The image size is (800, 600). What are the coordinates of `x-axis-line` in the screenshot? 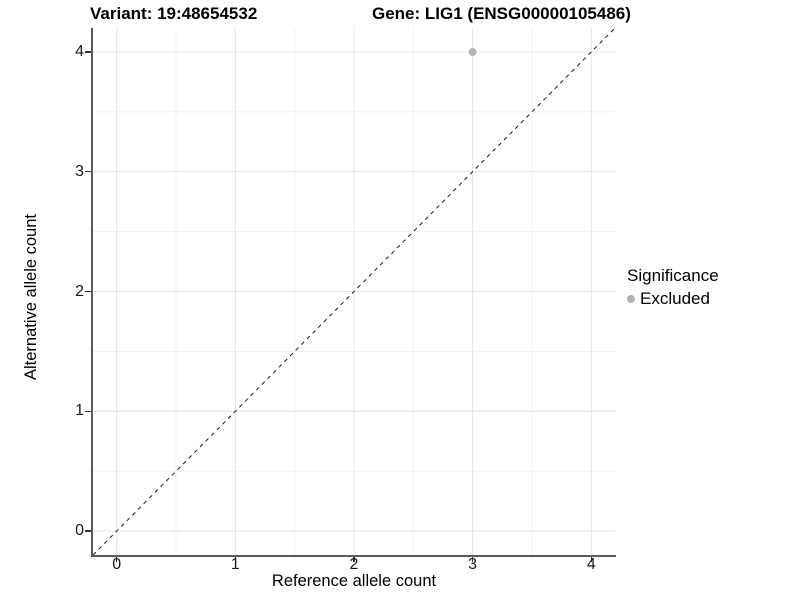 It's located at (353, 556).